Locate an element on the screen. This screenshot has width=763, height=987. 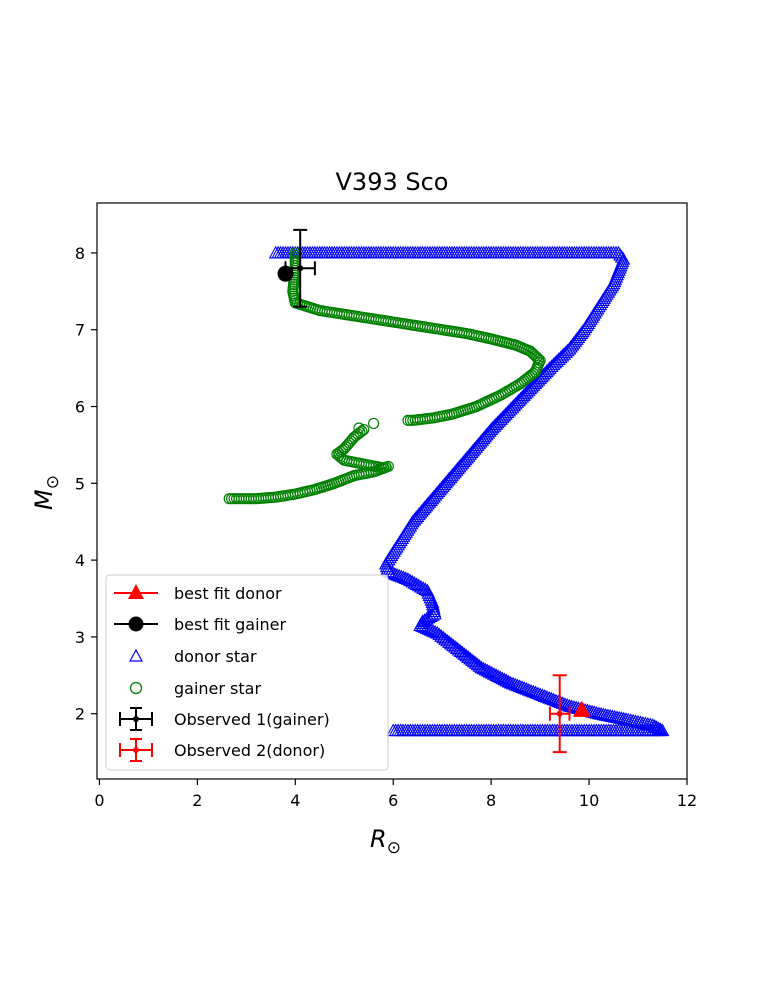
legend-label: donor star is located at coordinates (215, 656).